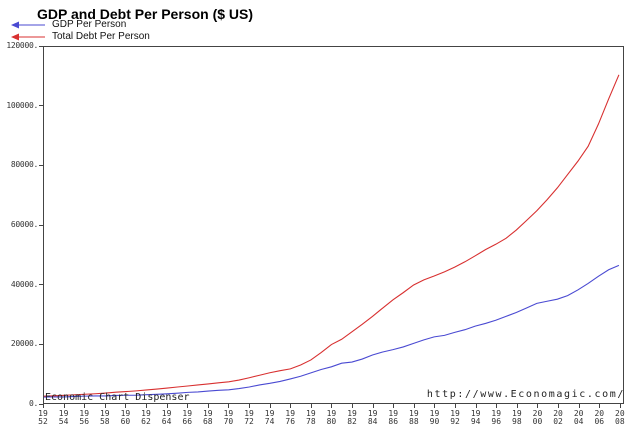  I want to click on chart-title: GDP and Debt Per Person ($ US), so click(145, 14).